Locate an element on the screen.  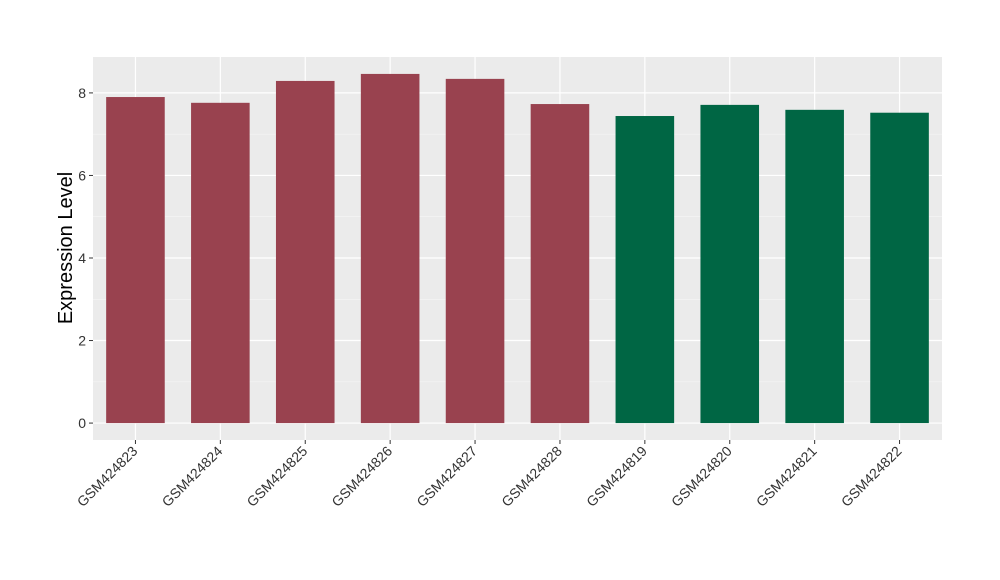
x-tick-label: GSM424828 is located at coordinates (531, 476).